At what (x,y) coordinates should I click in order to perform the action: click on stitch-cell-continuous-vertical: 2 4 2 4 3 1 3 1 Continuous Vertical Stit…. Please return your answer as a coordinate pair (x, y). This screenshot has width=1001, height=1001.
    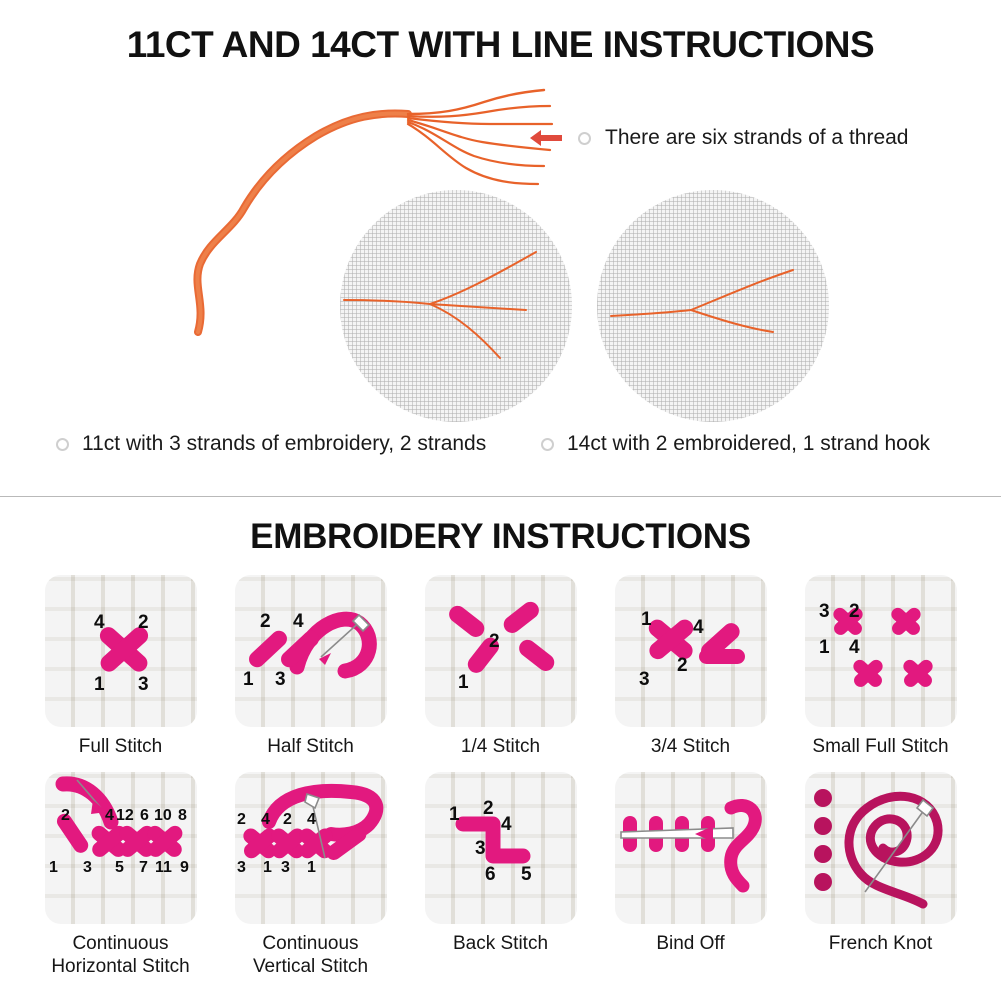
    Looking at the image, I should click on (311, 875).